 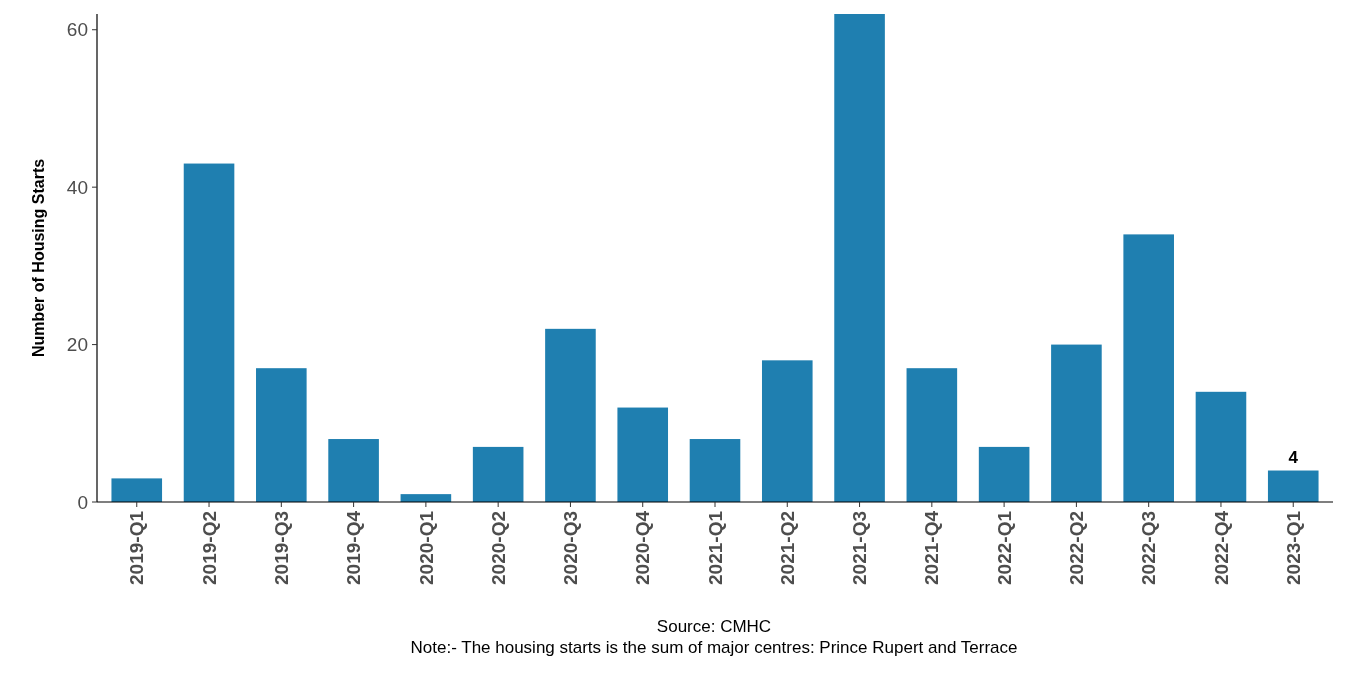 What do you see at coordinates (643, 547) in the screenshot?
I see `x-tick-label: 2020-Q4` at bounding box center [643, 547].